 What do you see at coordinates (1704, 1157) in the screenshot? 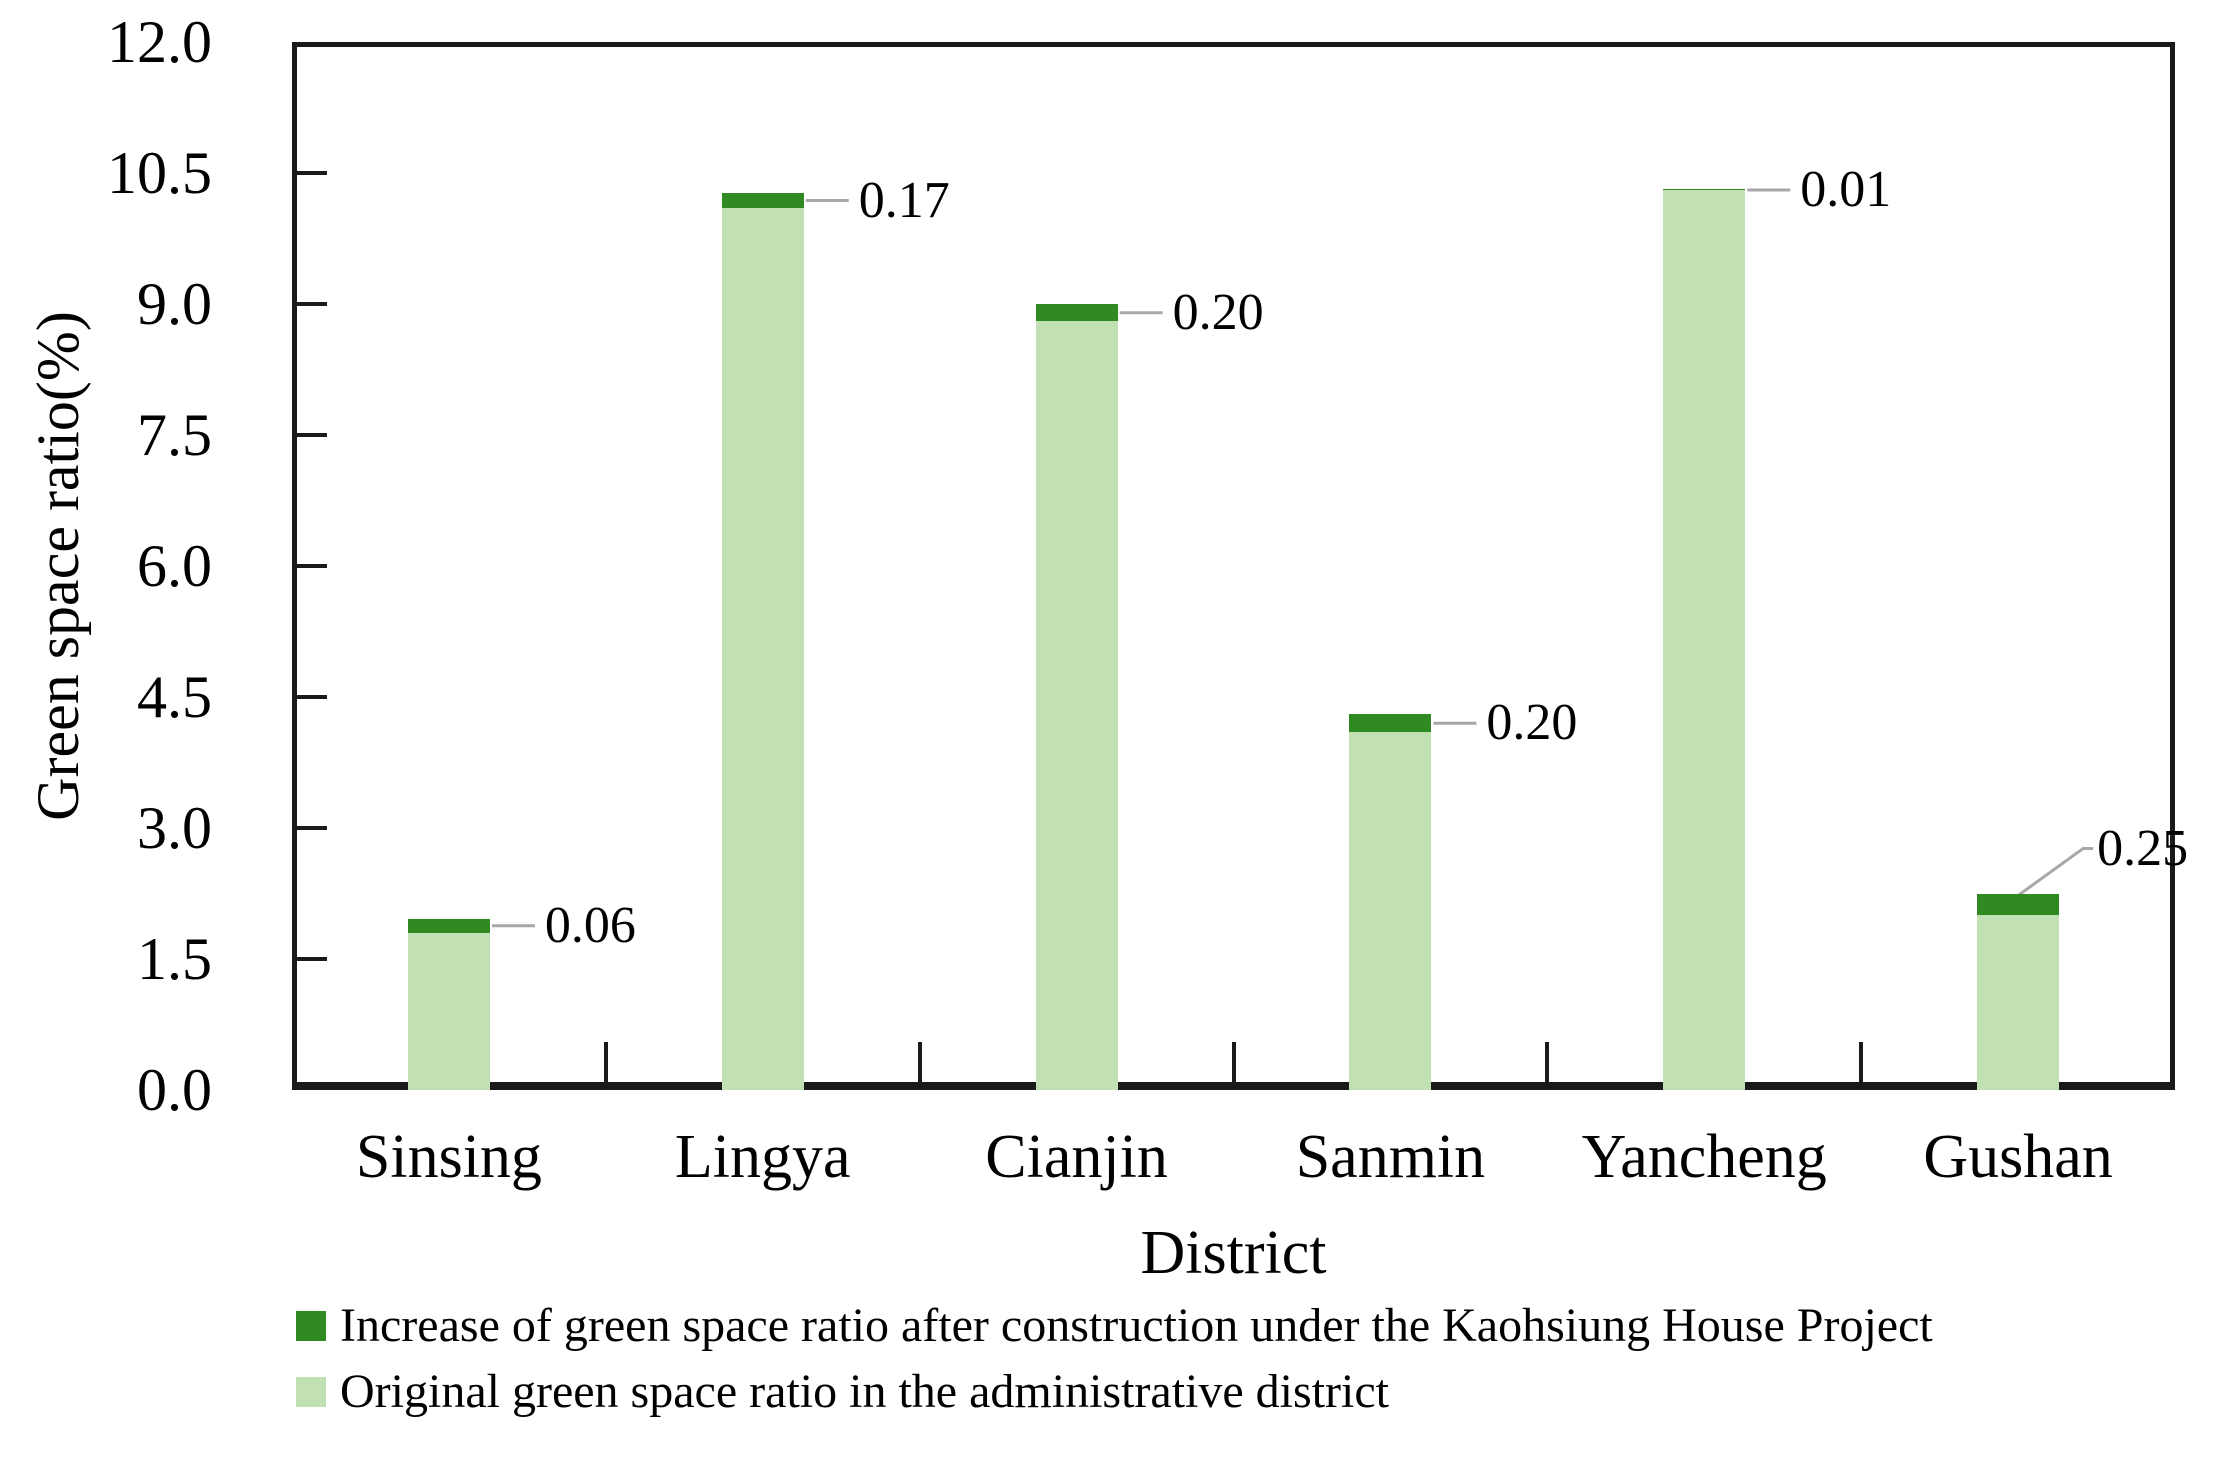
I see `x-category-label: Yancheng` at bounding box center [1704, 1157].